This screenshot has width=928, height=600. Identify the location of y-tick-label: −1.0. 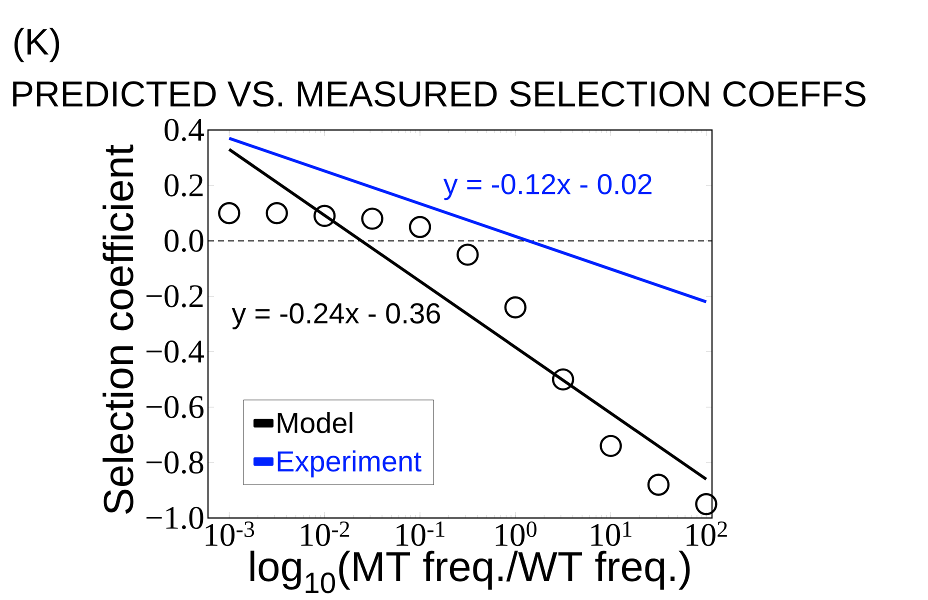
(175, 518).